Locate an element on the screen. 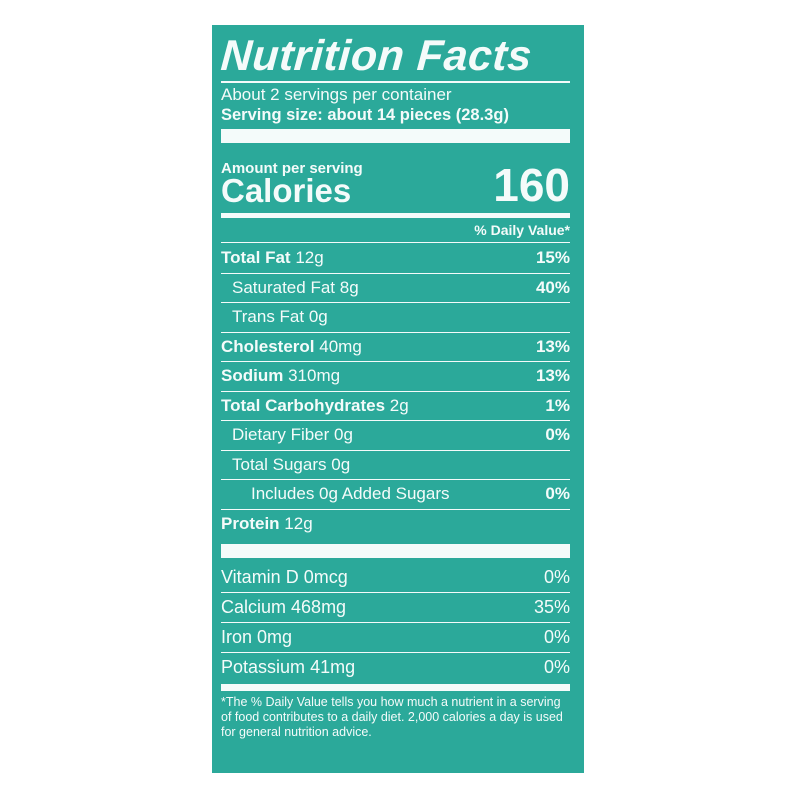  nutrient-row-dietary-fiber: Dietary Fiber 0g 0% is located at coordinates (395, 435).